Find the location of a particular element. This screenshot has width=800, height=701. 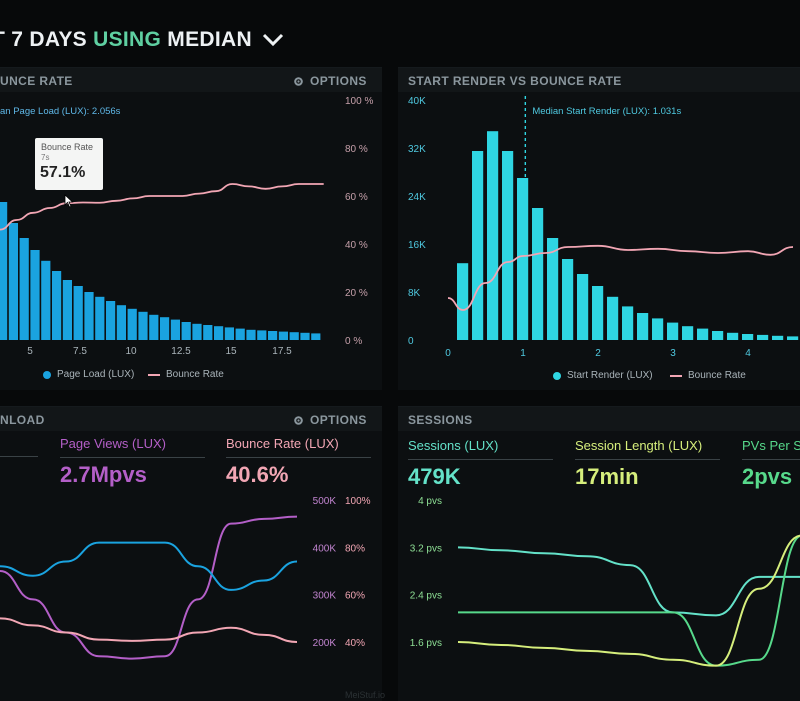

tooltip-value: 57.1% is located at coordinates (63, 172).